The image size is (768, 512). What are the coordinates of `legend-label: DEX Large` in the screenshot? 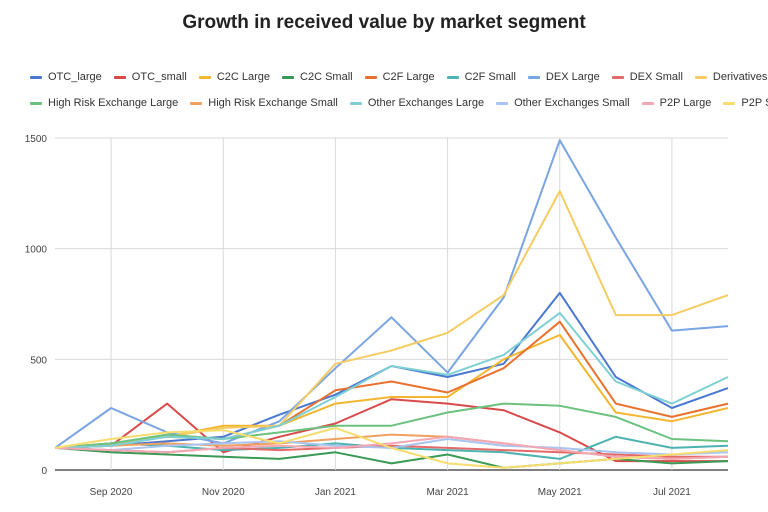 It's located at (572, 77).